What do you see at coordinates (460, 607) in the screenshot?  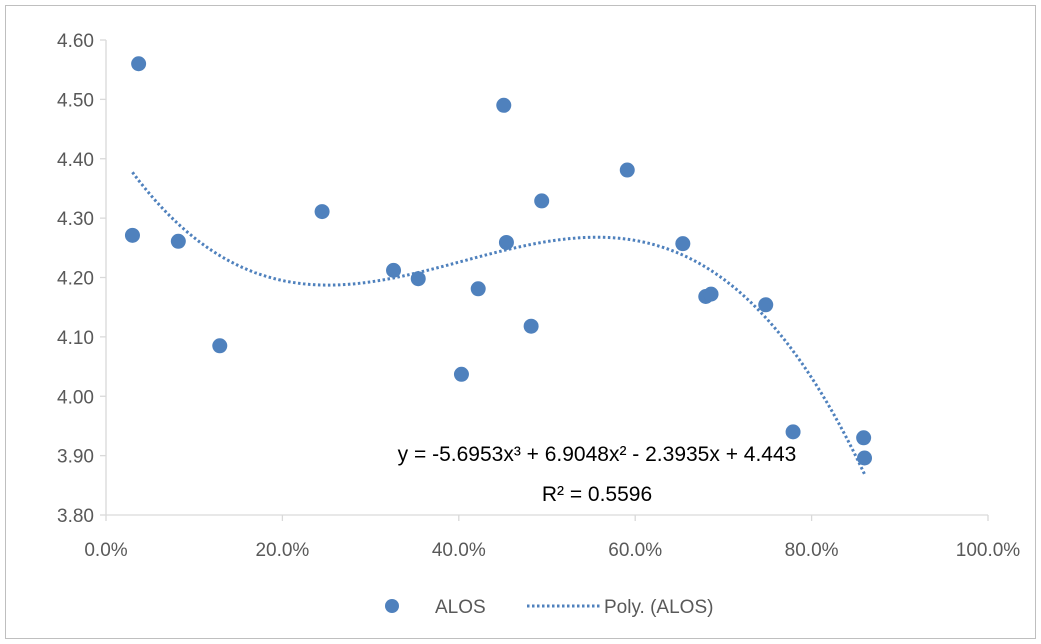 I see `legend-label-alos: ALOS` at bounding box center [460, 607].